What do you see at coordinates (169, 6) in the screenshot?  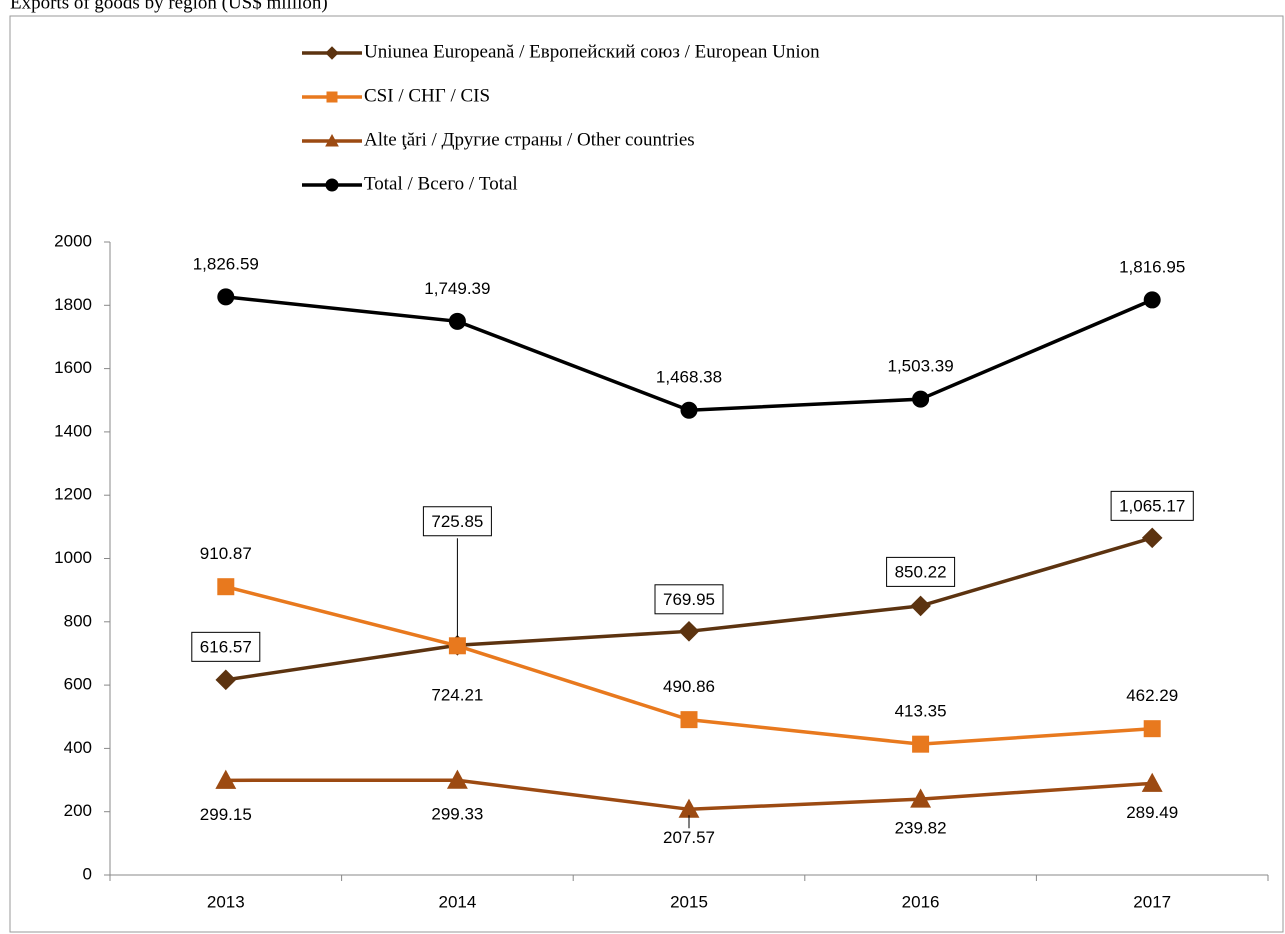 I see `chart-title: Exports of goods by region (US$ million)` at bounding box center [169, 6].